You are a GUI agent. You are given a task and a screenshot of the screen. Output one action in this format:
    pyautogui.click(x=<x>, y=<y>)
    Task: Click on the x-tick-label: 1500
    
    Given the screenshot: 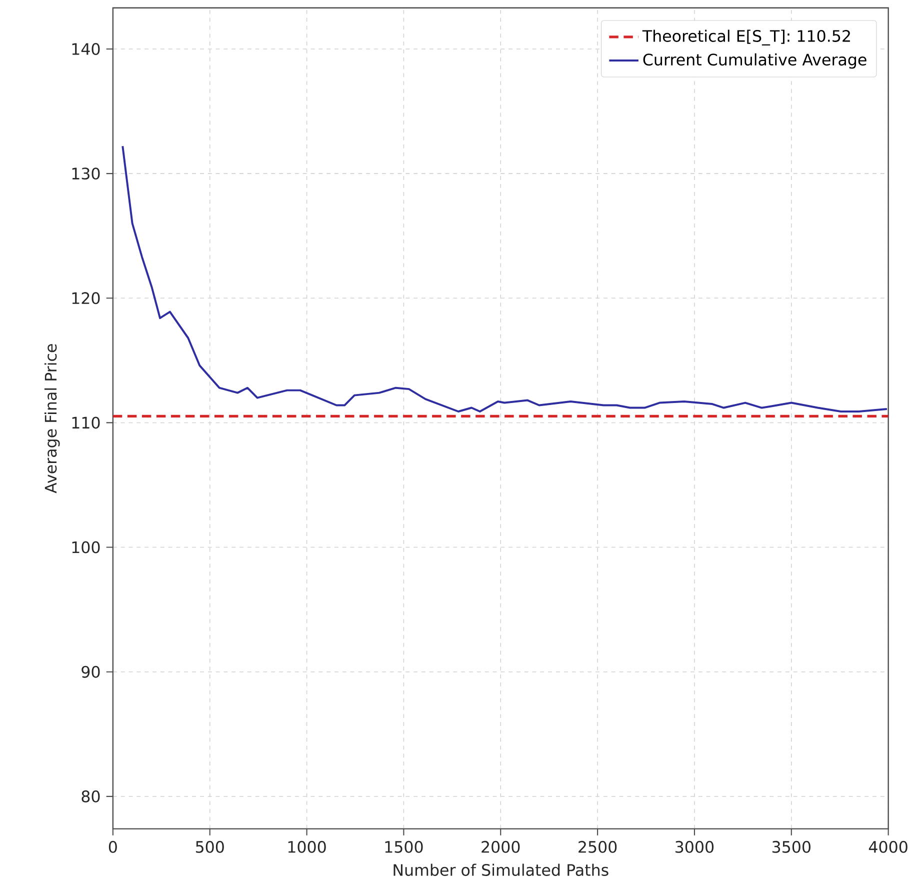 What is the action you would take?
    pyautogui.click(x=404, y=846)
    